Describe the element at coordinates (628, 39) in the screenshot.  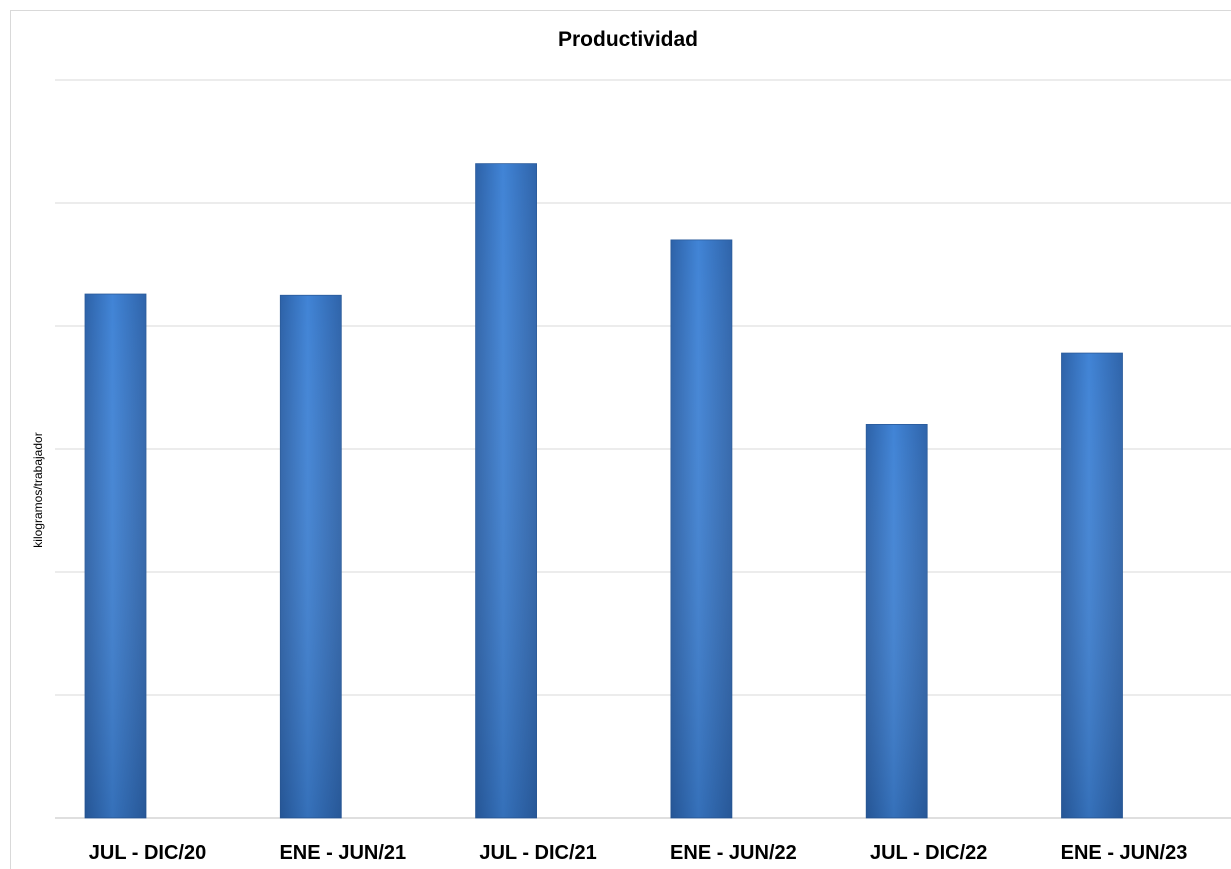
I see `chart-title: Productividad` at that location.